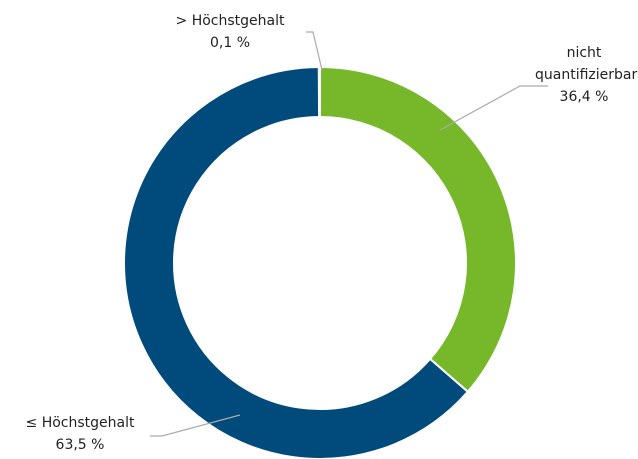 The image size is (638, 459). What do you see at coordinates (230, 43) in the screenshot?
I see `value-label: 0,1 %` at bounding box center [230, 43].